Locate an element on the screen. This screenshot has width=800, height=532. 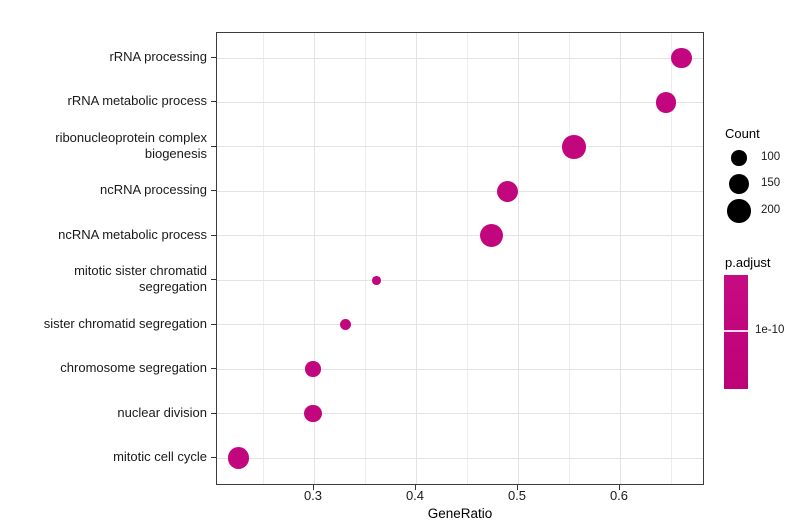
y-axis-label: nuclear division is located at coordinates (162, 412).